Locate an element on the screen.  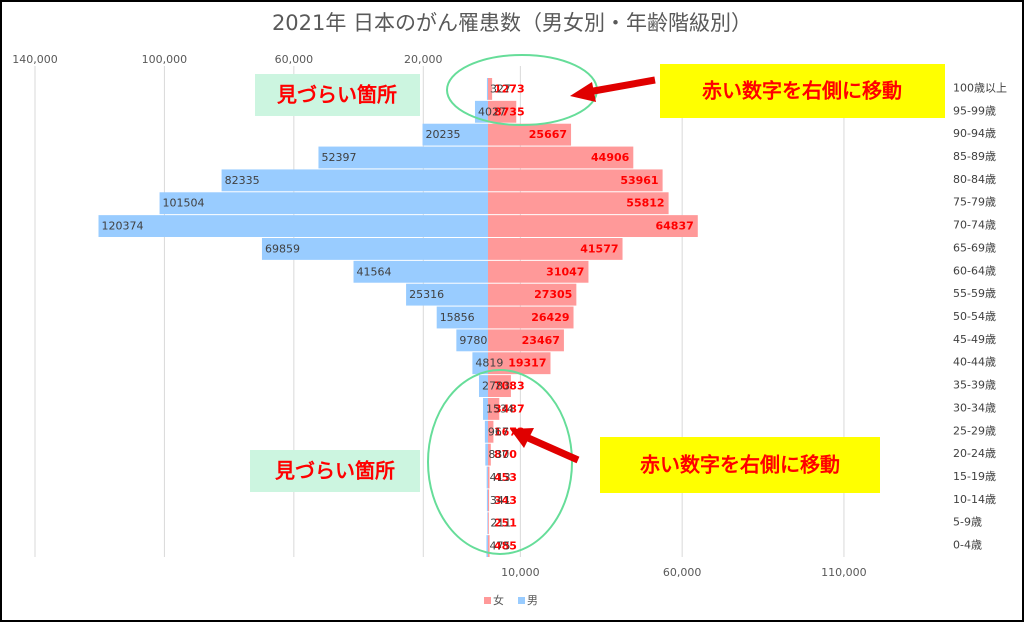
data-label: 44906 is located at coordinates (610, 157).